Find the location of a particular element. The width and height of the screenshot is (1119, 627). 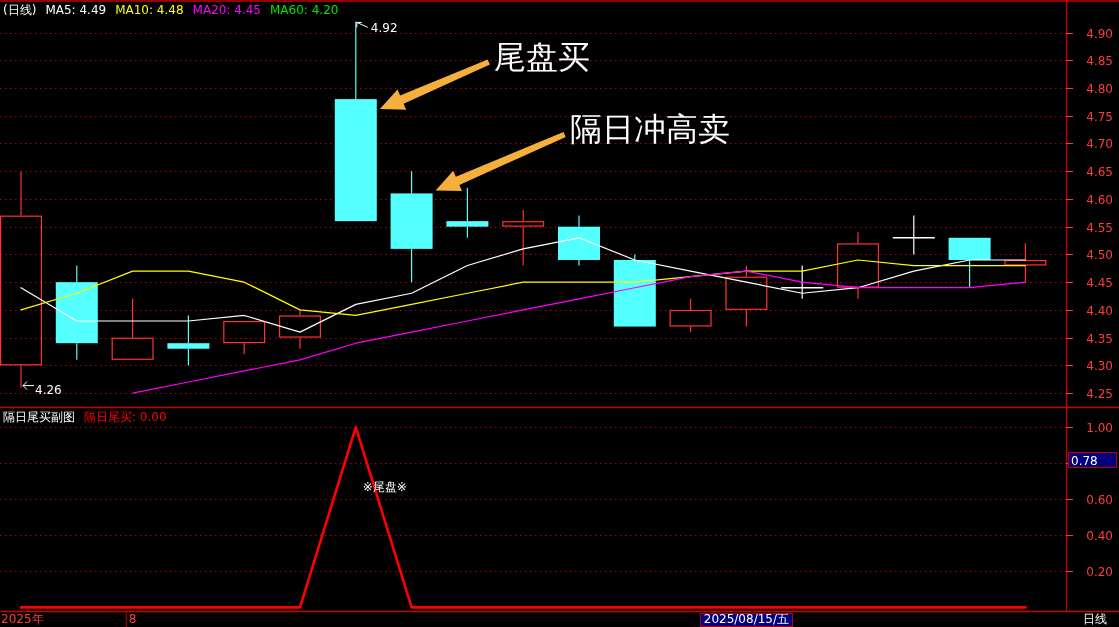

y-tick-label: 1.00 is located at coordinates (1099, 428).